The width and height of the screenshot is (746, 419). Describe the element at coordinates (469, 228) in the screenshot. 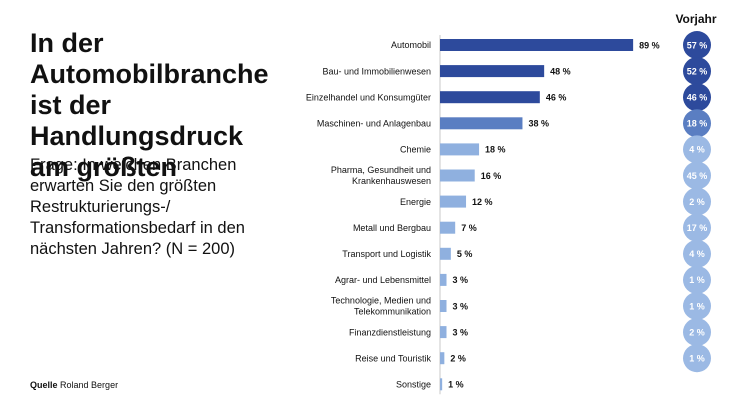

I see `bar-value-label: 7 %` at that location.